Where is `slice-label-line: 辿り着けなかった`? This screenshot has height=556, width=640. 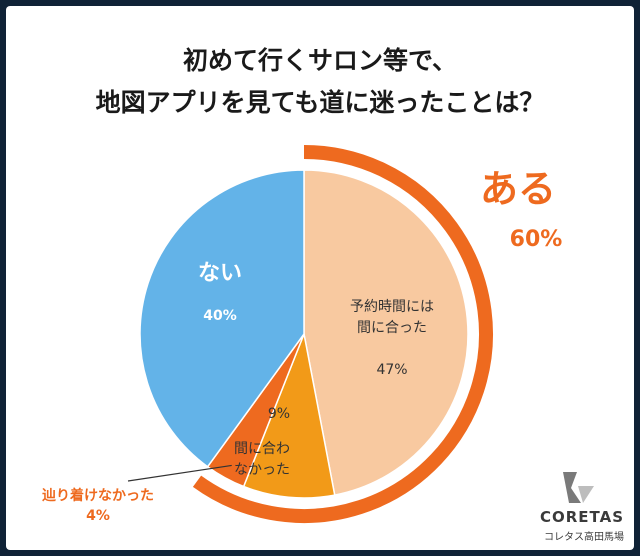 slice-label-line: 辿り着けなかった is located at coordinates (98, 495).